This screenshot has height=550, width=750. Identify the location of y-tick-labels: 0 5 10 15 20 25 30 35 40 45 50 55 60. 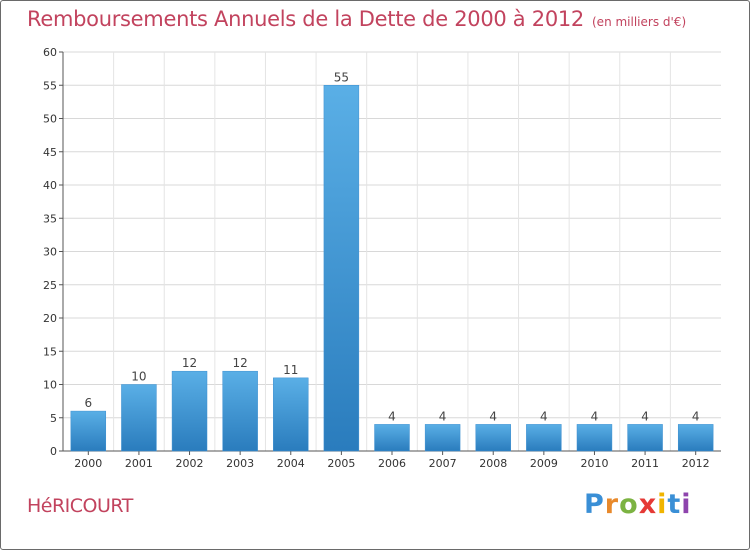
(50, 252).